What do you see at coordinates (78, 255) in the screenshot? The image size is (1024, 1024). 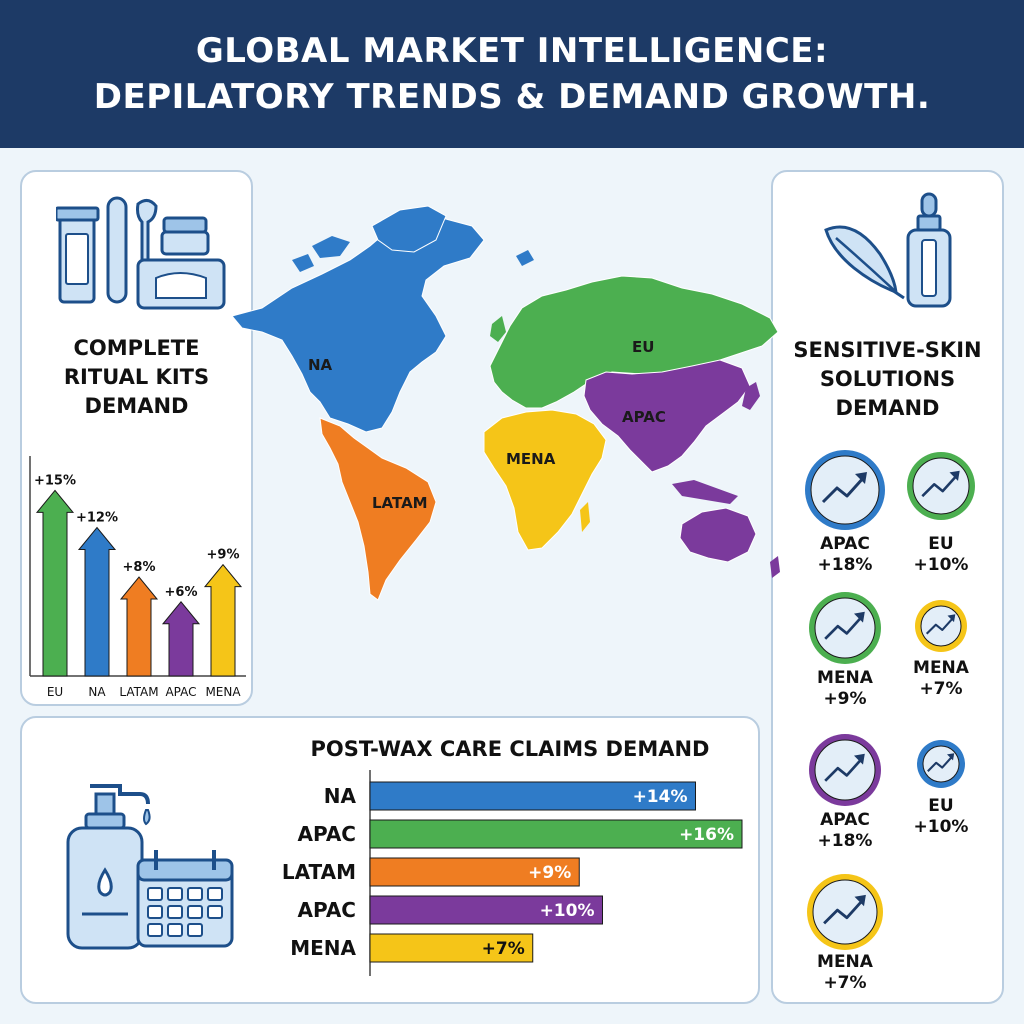 I see `tube-icon` at bounding box center [78, 255].